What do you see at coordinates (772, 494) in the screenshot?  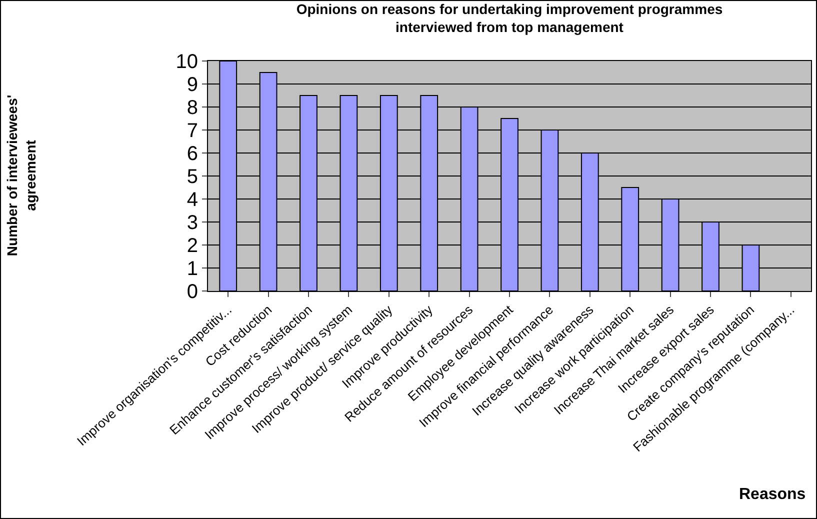 I see `x-axis-title: Reasons` at bounding box center [772, 494].